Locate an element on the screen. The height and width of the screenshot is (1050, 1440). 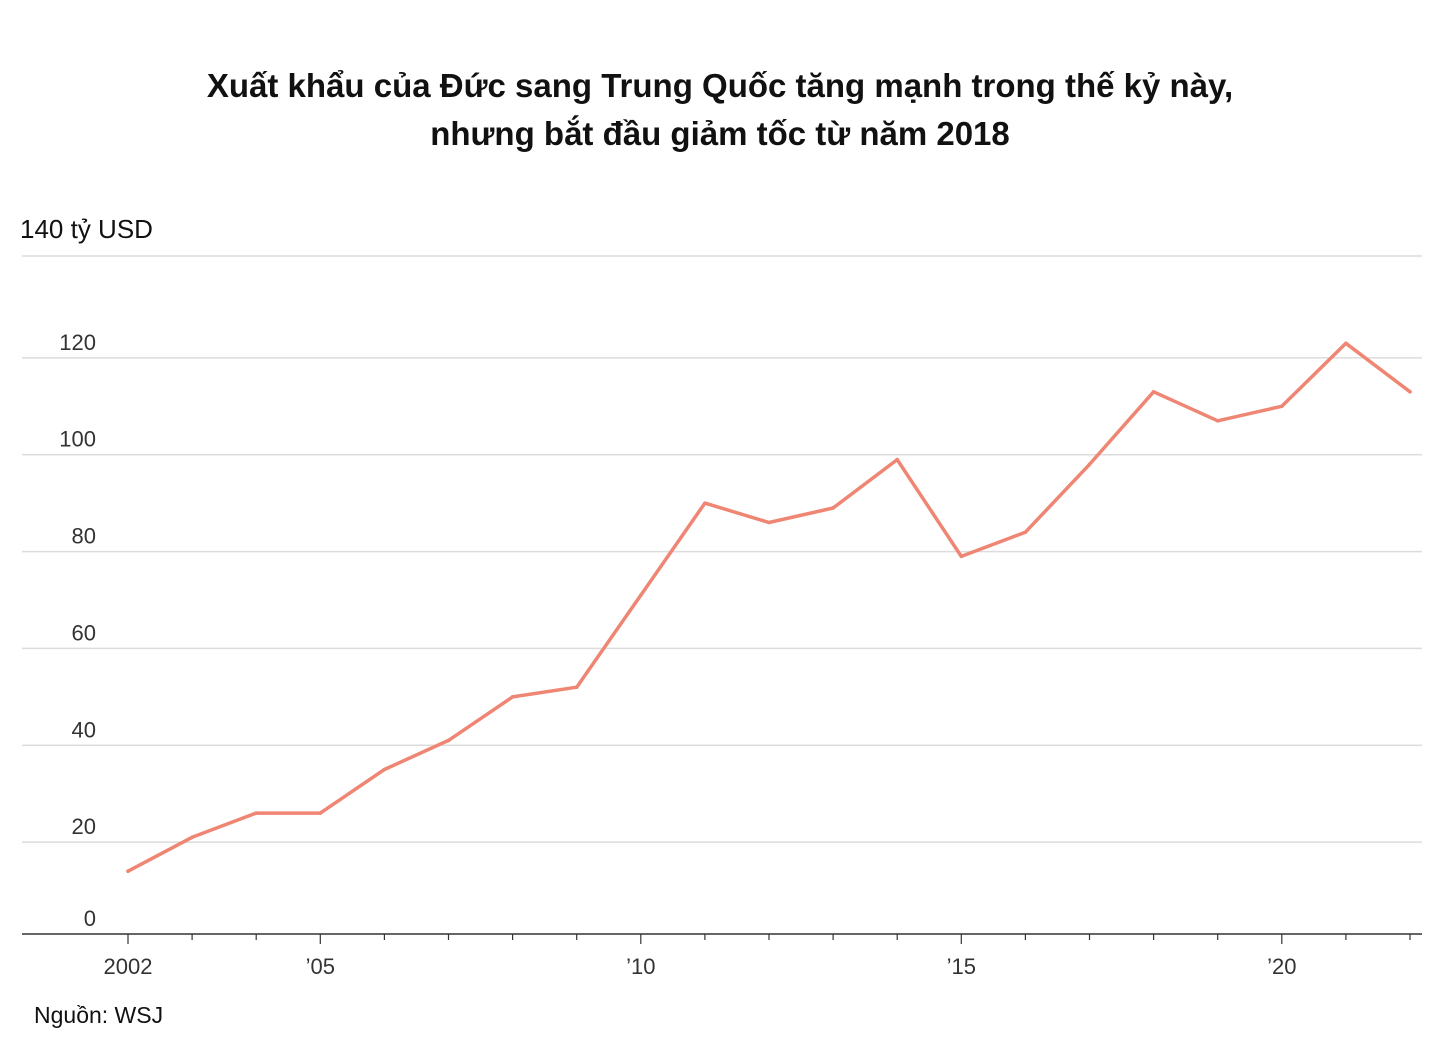
y-tick-label-120: 120 is located at coordinates (77, 342).